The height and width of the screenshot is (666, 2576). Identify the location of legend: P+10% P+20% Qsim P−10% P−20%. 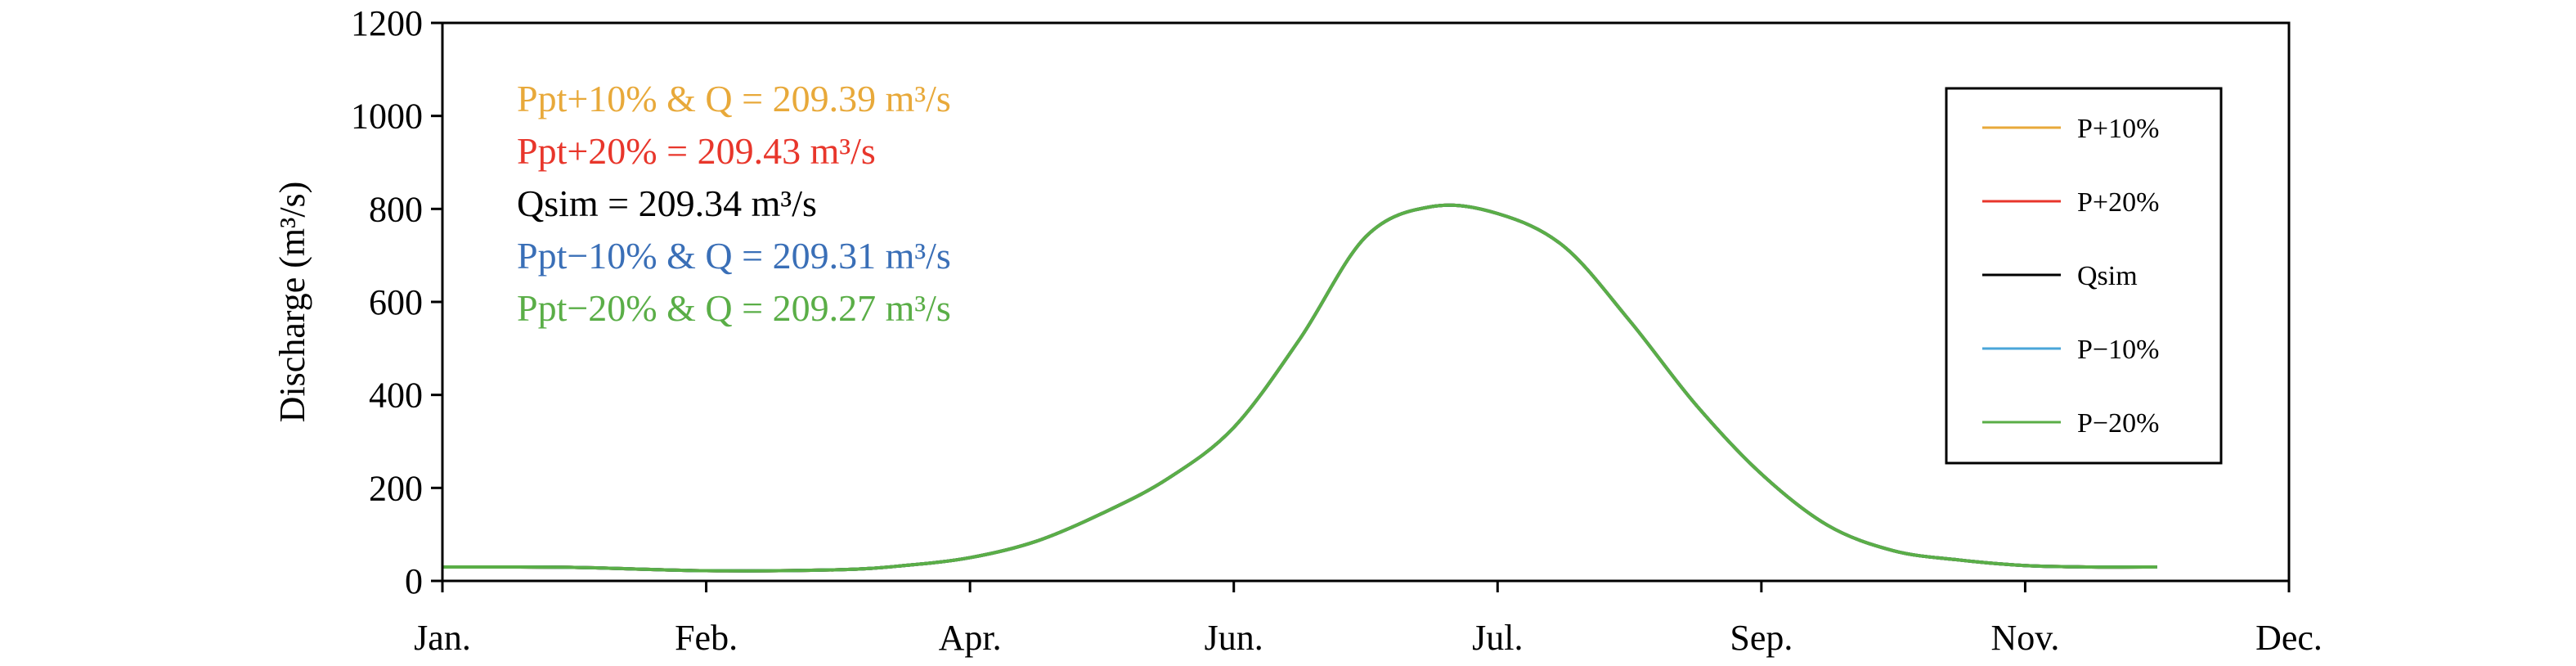
(2084, 276).